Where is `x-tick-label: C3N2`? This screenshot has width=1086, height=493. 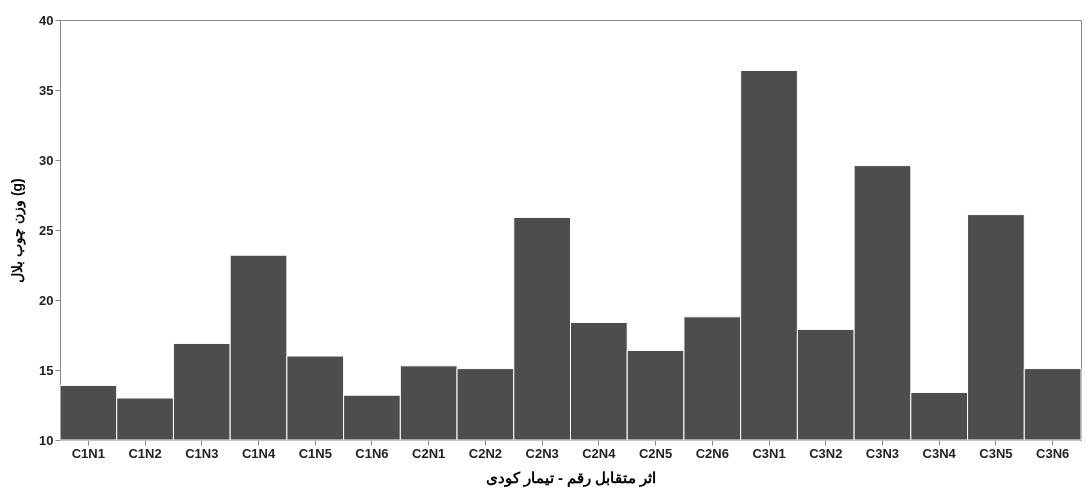 x-tick-label: C3N2 is located at coordinates (826, 453).